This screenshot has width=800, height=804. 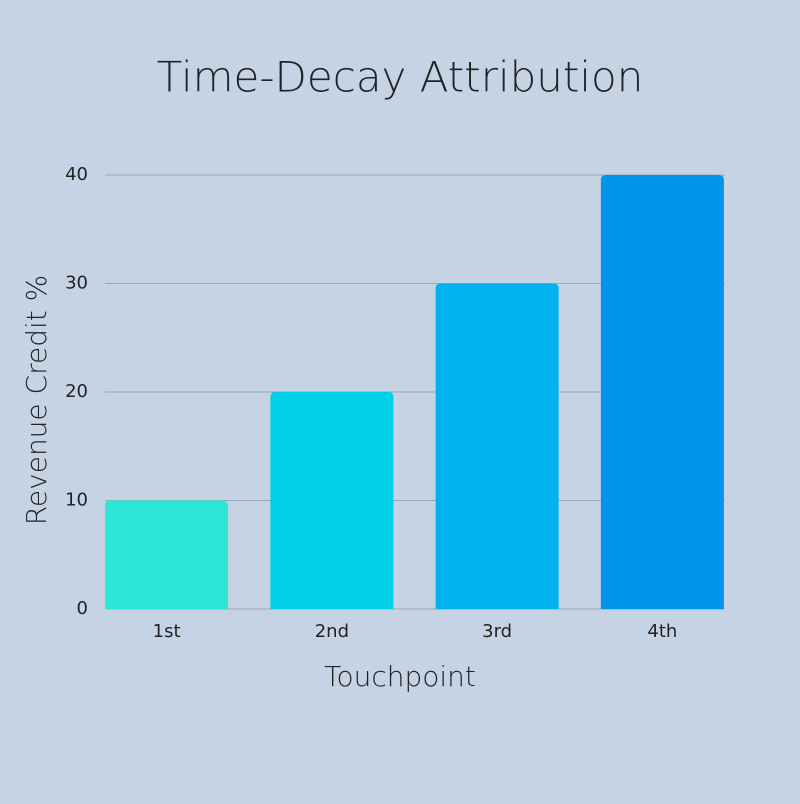 What do you see at coordinates (497, 631) in the screenshot?
I see `x-tick-label: 3rd` at bounding box center [497, 631].